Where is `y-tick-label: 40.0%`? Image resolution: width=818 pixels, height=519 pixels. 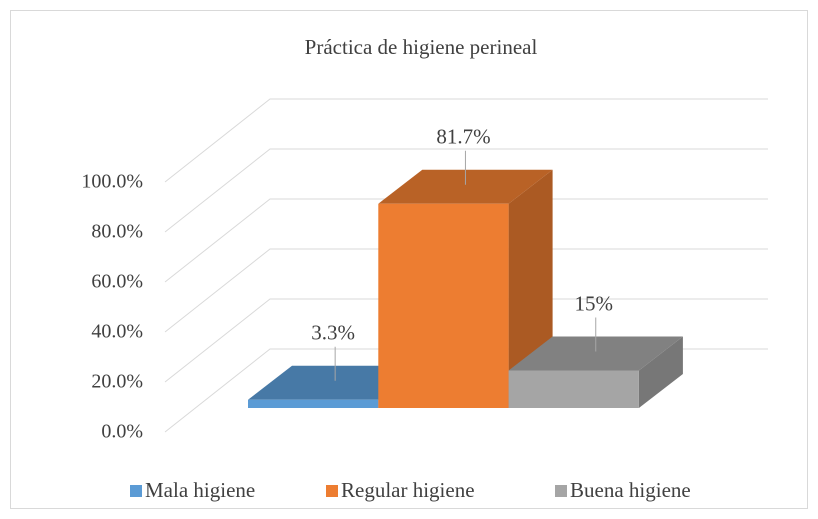
y-tick-label: 40.0% is located at coordinates (117, 332).